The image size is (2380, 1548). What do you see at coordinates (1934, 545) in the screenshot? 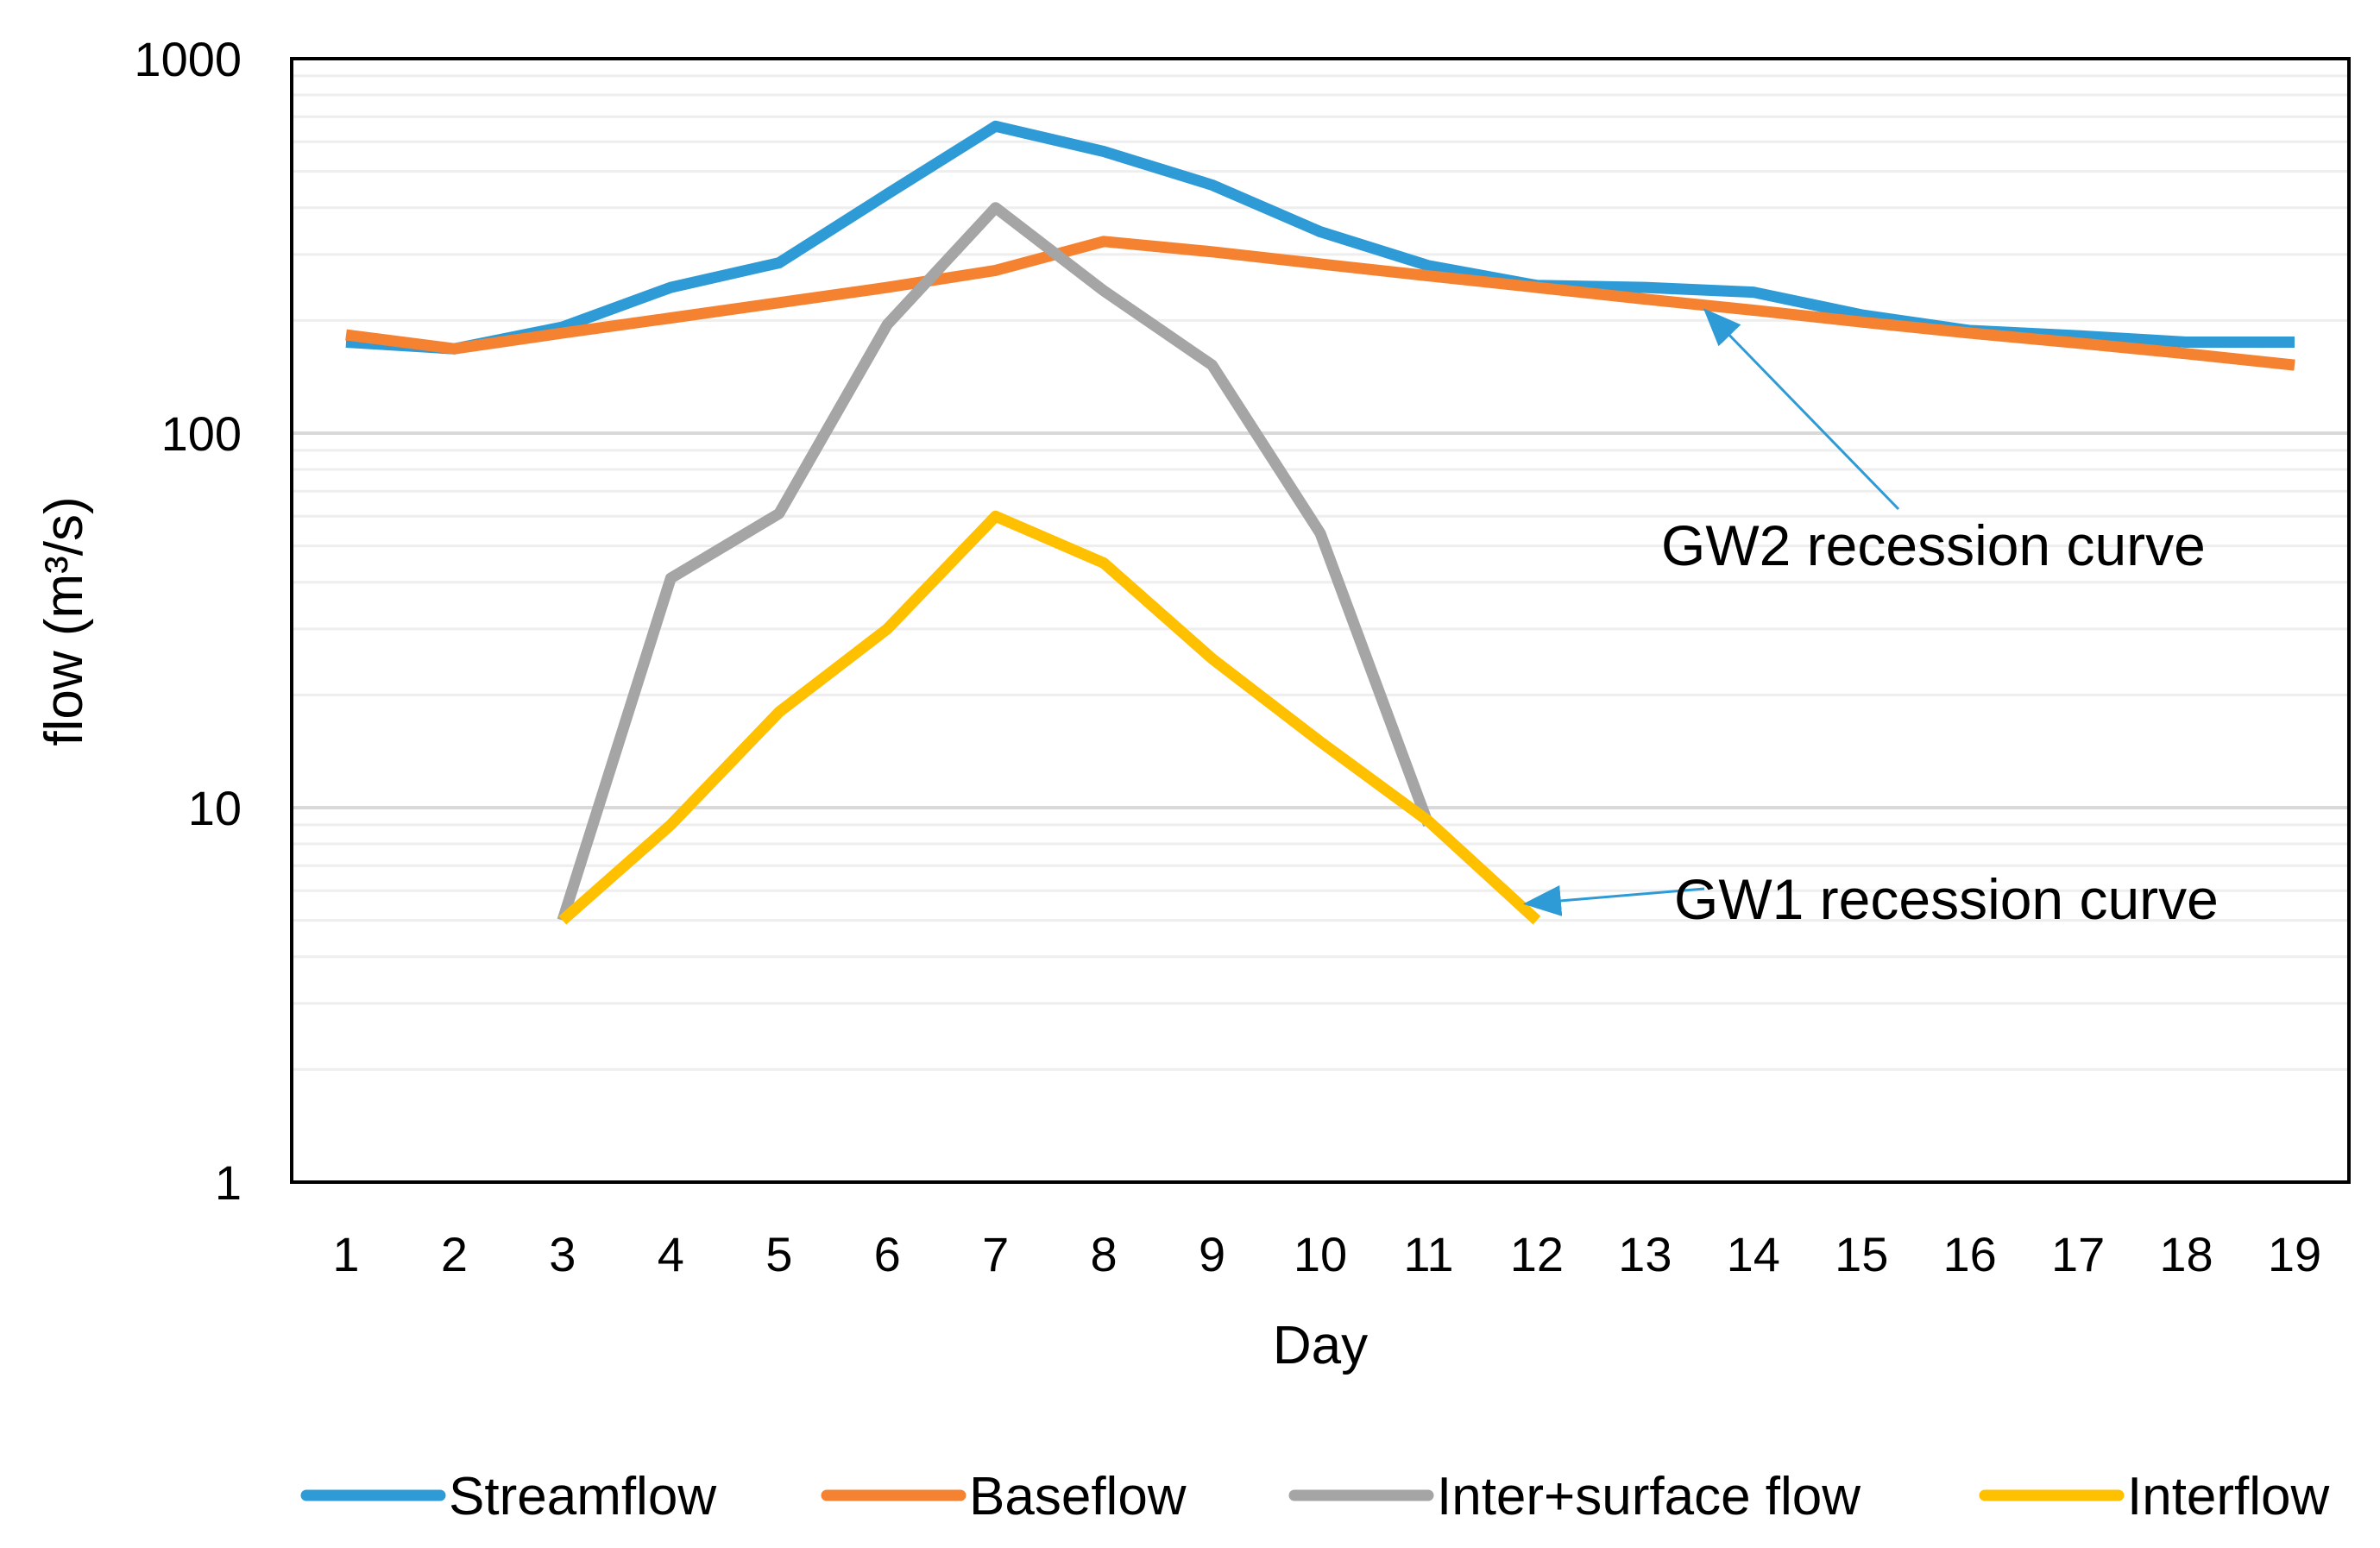
I see `gw2-annotation-label: GW2 recession curve` at bounding box center [1934, 545].